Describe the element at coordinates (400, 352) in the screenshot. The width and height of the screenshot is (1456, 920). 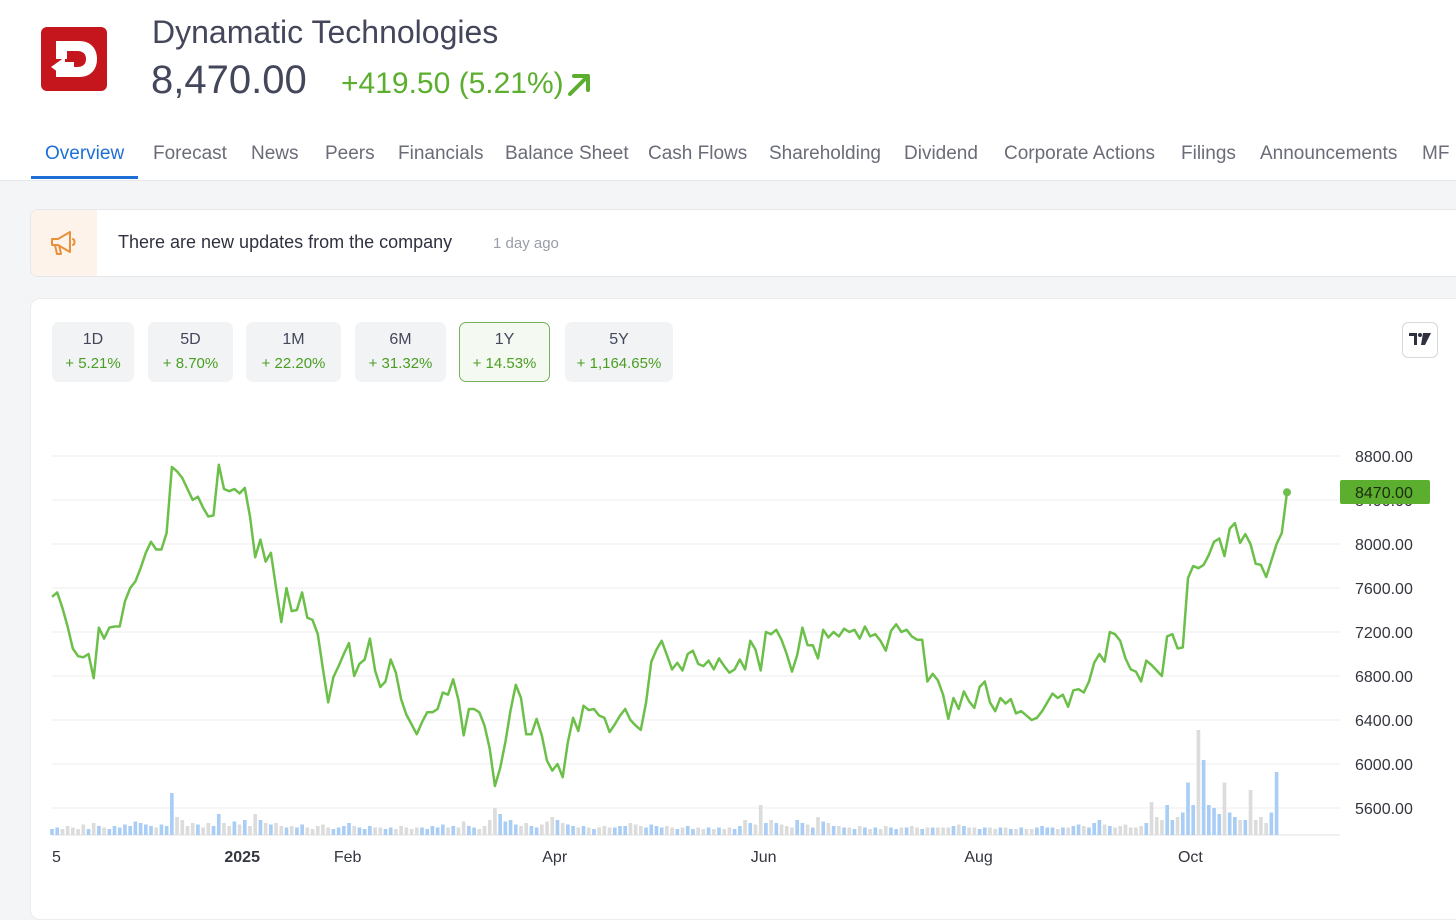
I see `period-6m-button: 6M + 31.32%` at that location.